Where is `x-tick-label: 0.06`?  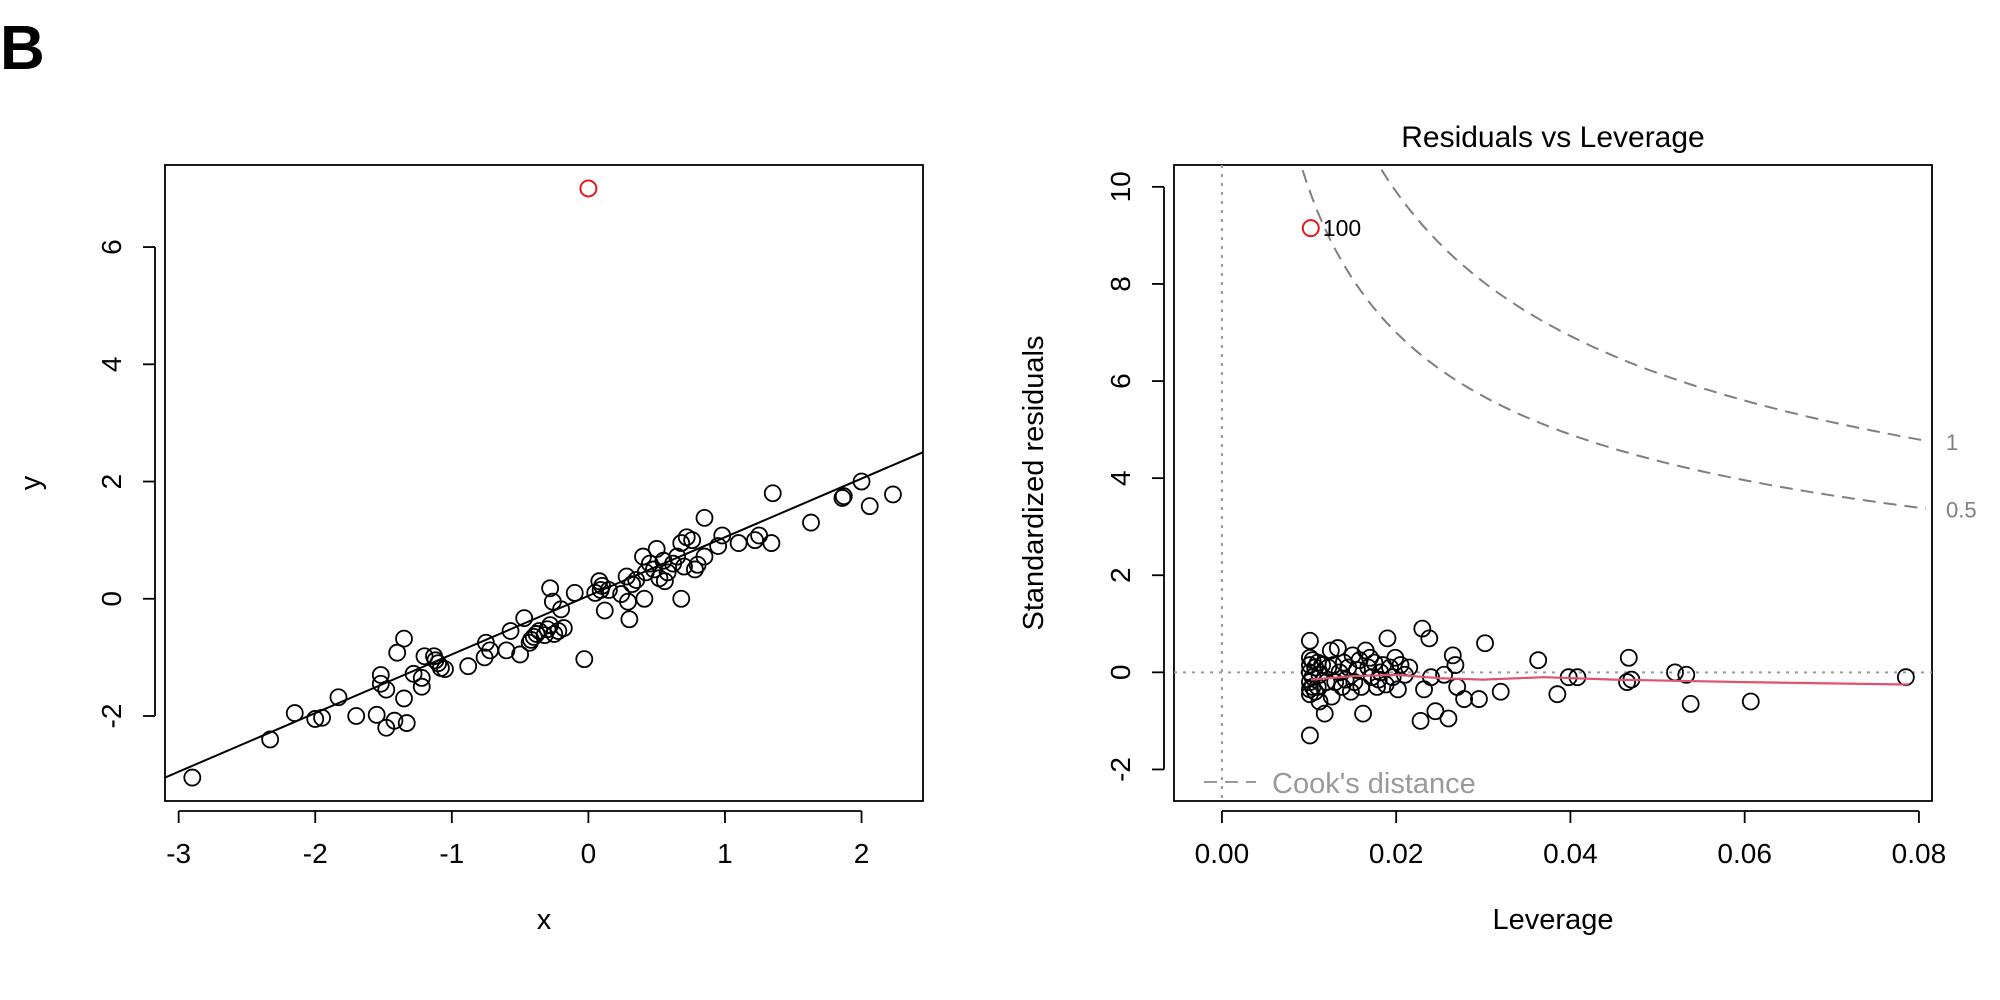 x-tick-label: 0.06 is located at coordinates (1744, 853).